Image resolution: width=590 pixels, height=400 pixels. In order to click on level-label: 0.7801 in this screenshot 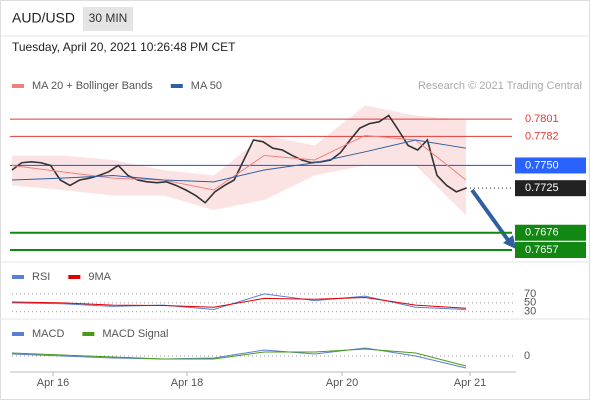, I will do `click(542, 119)`.